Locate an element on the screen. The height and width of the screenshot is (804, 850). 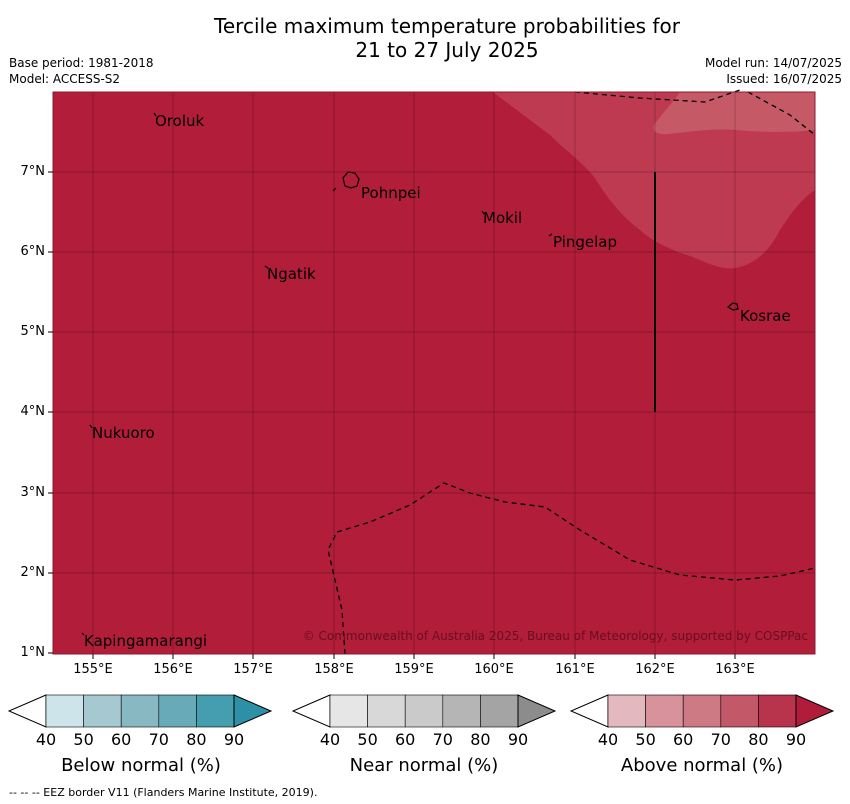
colorbar-above is located at coordinates (702, 711).